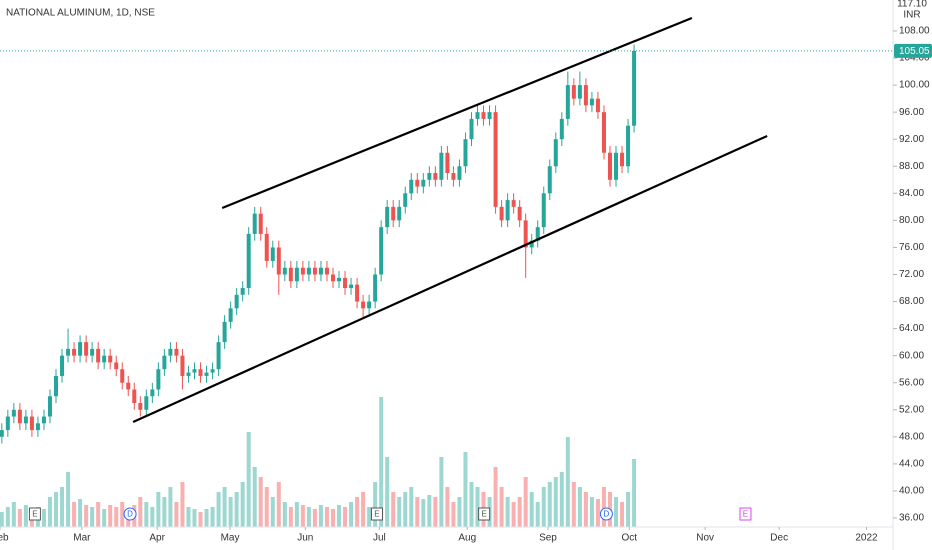  What do you see at coordinates (379, 538) in the screenshot?
I see `x-tick-label: Jul` at bounding box center [379, 538].